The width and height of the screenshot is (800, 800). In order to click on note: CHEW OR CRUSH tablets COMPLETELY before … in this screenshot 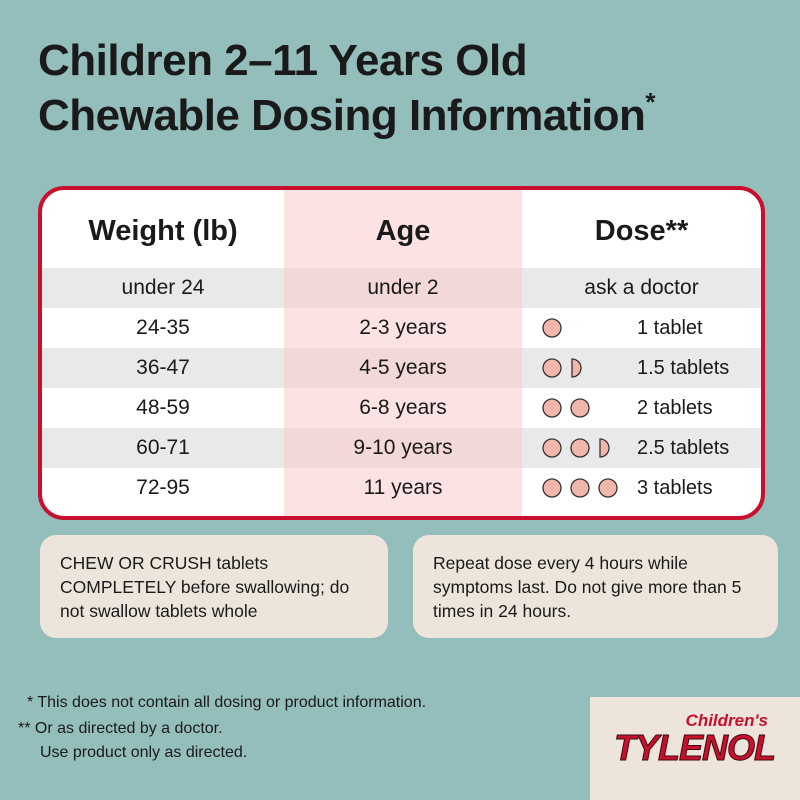, I will do `click(214, 586)`.